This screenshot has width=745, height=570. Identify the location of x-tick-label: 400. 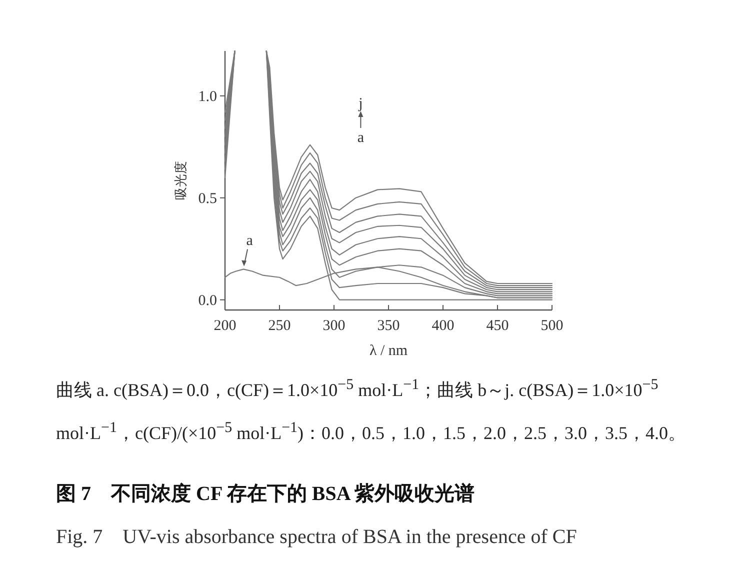
(443, 326).